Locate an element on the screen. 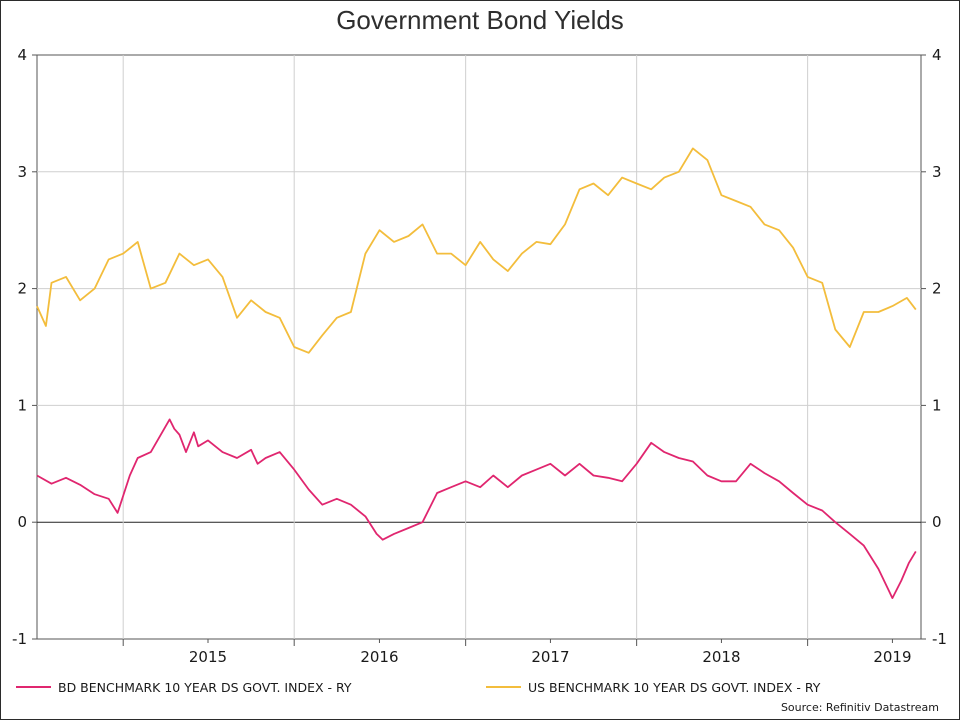 This screenshot has height=720, width=960. y-tick-label-left: 4 is located at coordinates (22, 55).